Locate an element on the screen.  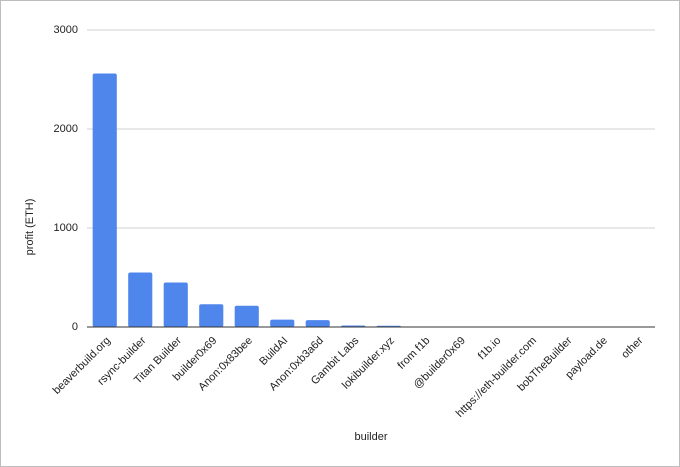
y-tick-label: 2000 is located at coordinates (66, 129).